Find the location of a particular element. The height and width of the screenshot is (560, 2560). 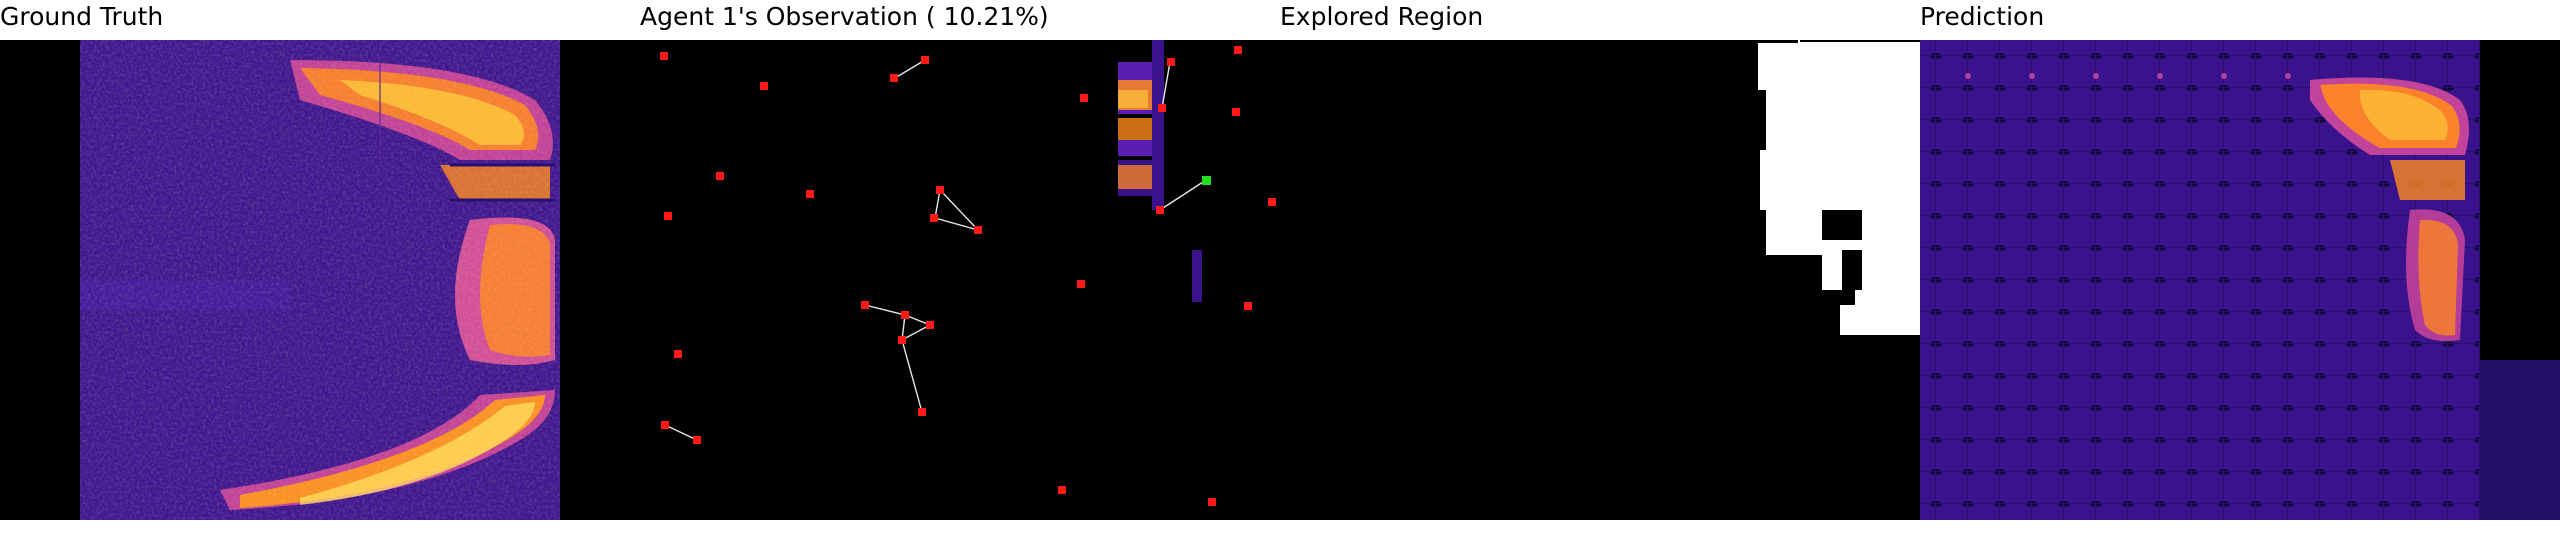

explored-title: Explored Region is located at coordinates (1382, 16).